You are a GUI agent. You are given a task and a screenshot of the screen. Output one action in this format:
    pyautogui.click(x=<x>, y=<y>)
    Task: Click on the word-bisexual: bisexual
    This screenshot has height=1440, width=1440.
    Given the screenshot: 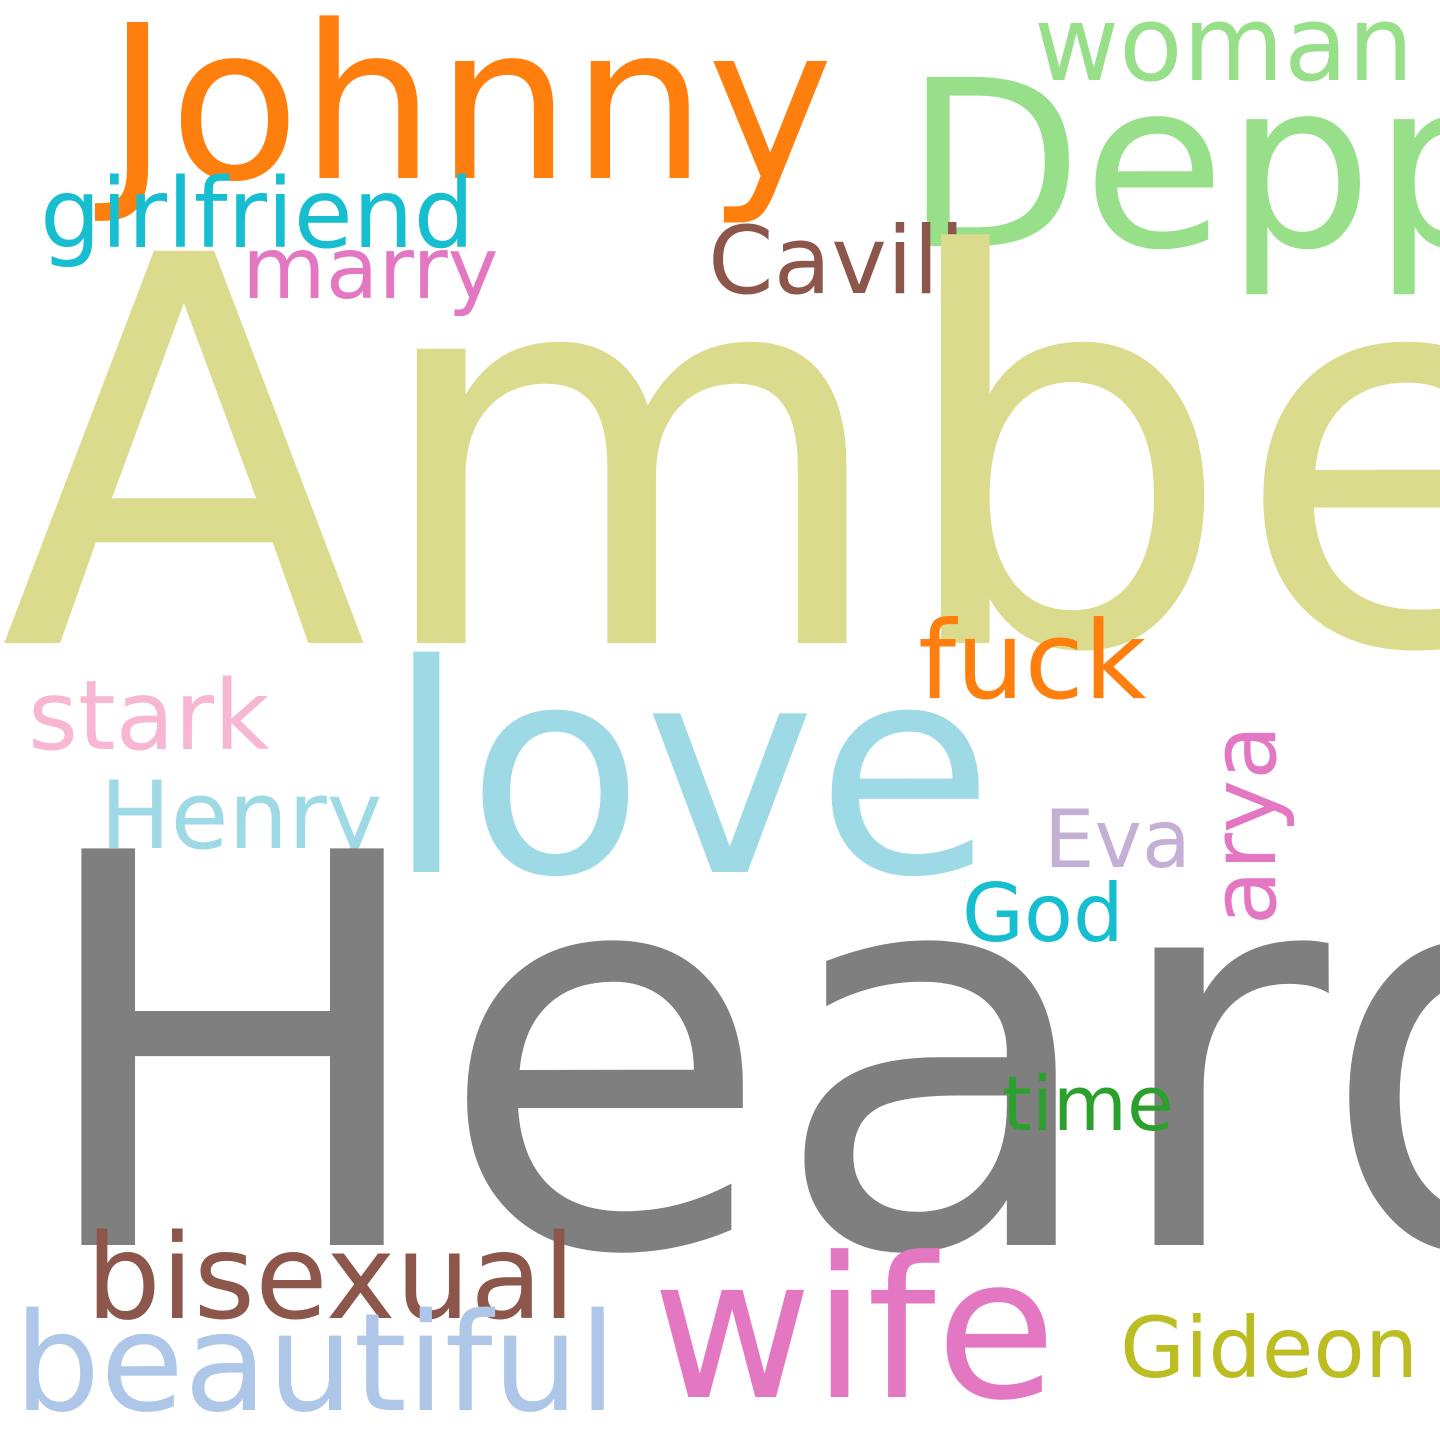 What is the action you would take?
    pyautogui.click(x=331, y=1277)
    